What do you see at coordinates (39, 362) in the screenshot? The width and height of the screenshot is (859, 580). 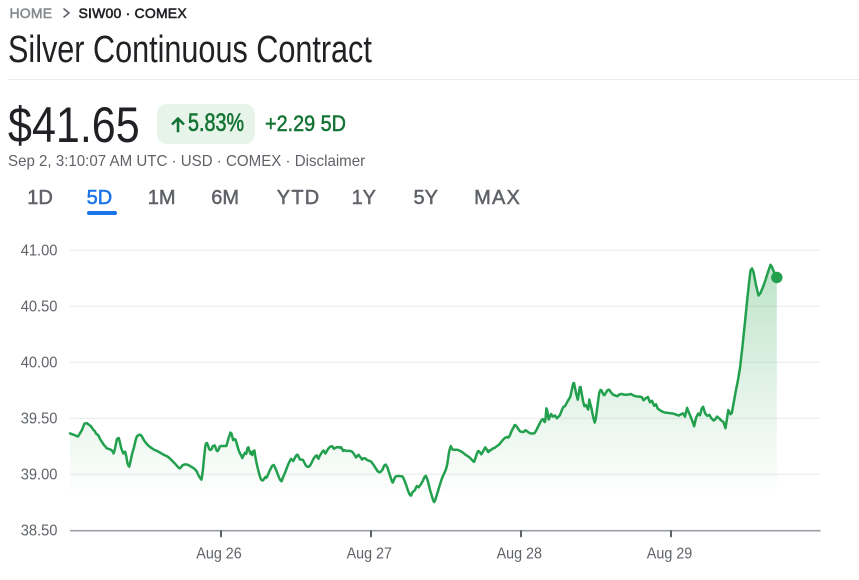 I see `svg-text: 40.00` at bounding box center [39, 362].